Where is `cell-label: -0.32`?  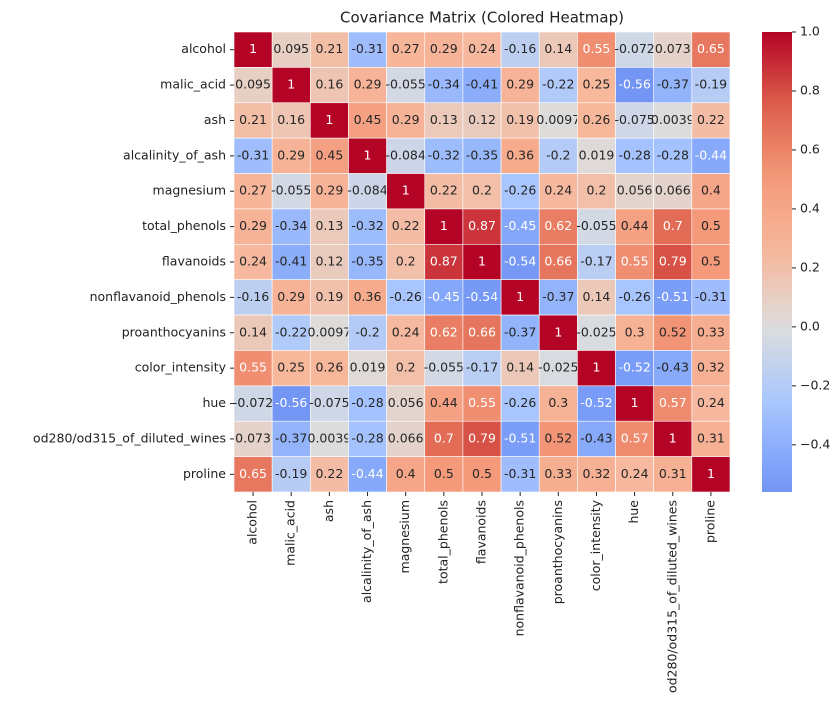
cell-label: -0.32 is located at coordinates (444, 154).